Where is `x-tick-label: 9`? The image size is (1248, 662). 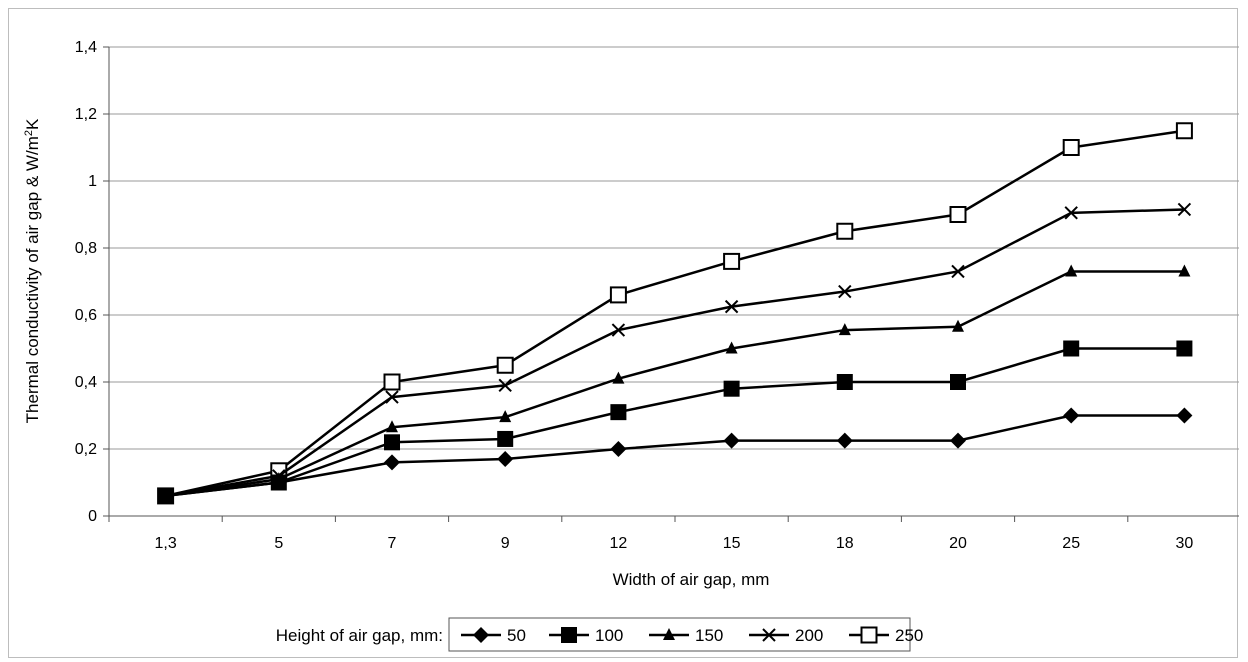 x-tick-label: 9 is located at coordinates (505, 543).